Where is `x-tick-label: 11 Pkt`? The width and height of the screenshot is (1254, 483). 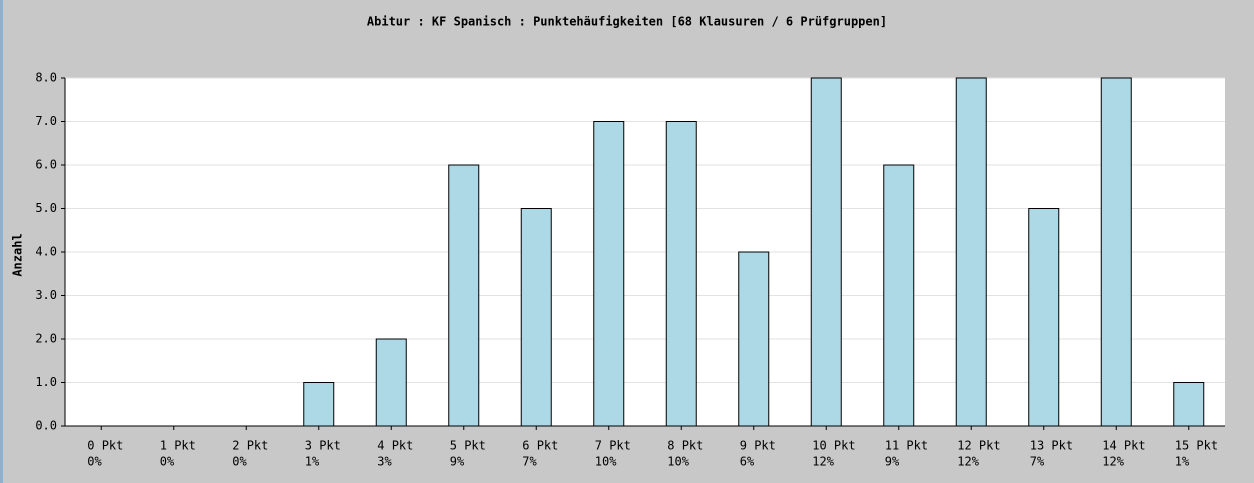
x-tick-label: 11 Pkt is located at coordinates (906, 446).